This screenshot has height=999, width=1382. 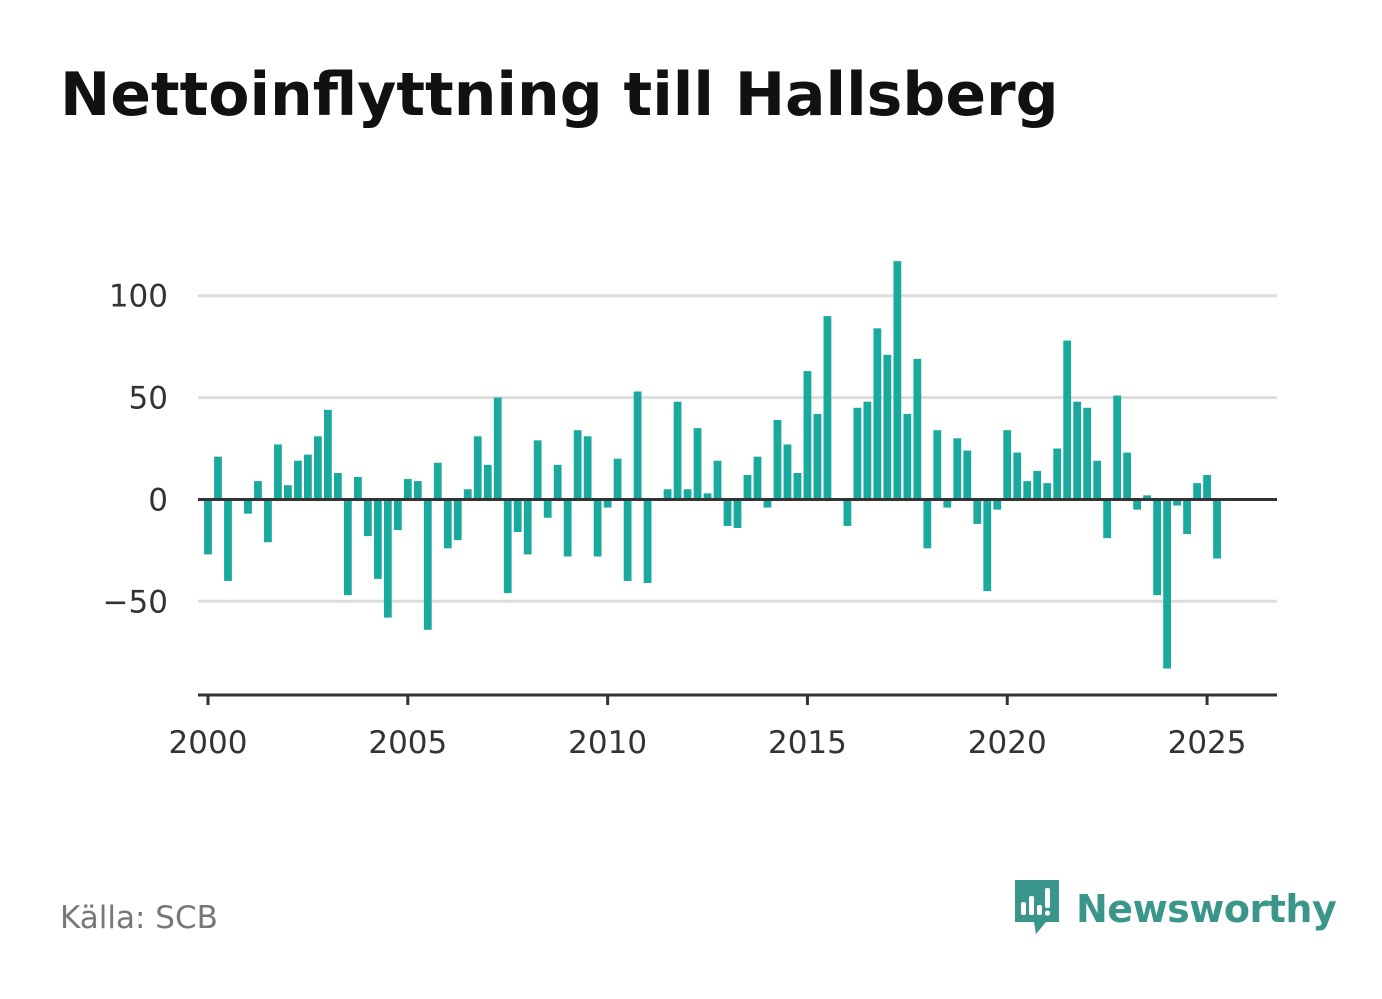 I want to click on y-tick-label: 100, so click(x=138, y=297).